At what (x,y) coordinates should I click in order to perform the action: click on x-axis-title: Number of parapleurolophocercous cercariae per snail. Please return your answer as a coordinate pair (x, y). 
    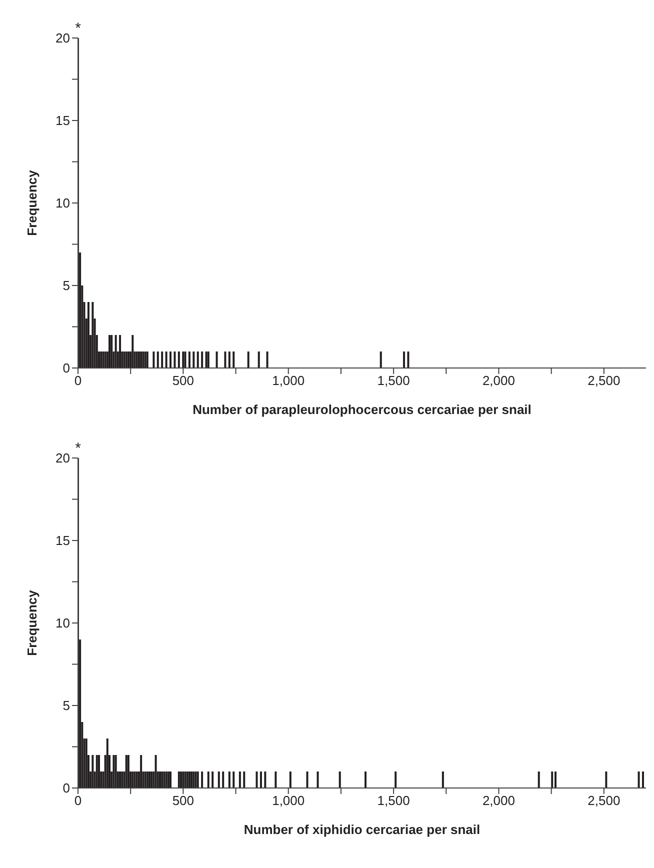
    Looking at the image, I should click on (362, 409).